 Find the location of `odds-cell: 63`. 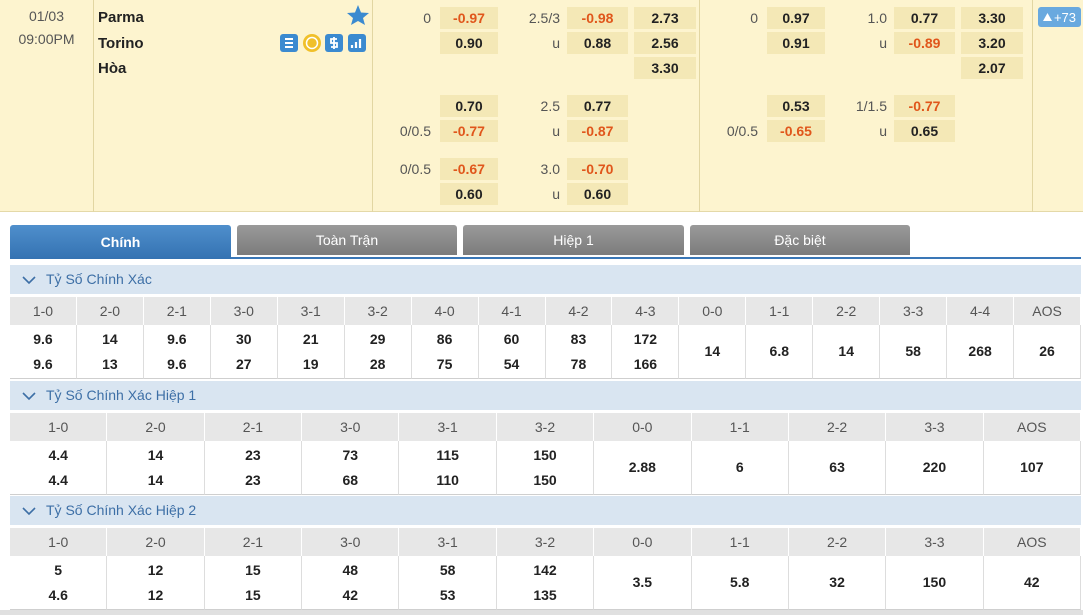

odds-cell: 63 is located at coordinates (837, 468).